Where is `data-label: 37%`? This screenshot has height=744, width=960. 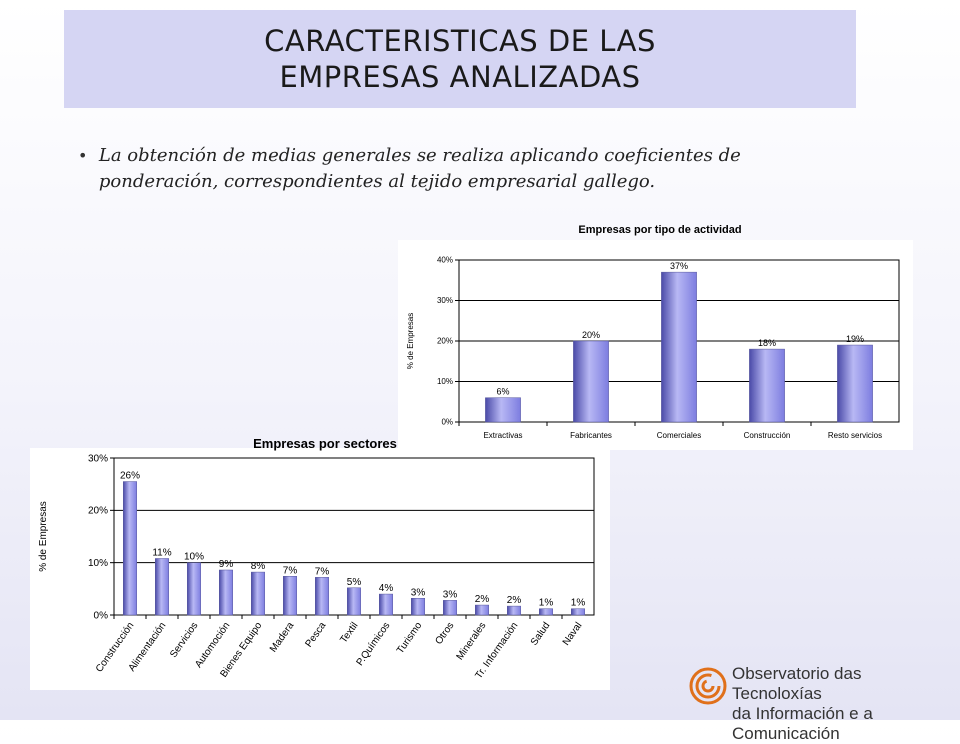 data-label: 37% is located at coordinates (679, 266).